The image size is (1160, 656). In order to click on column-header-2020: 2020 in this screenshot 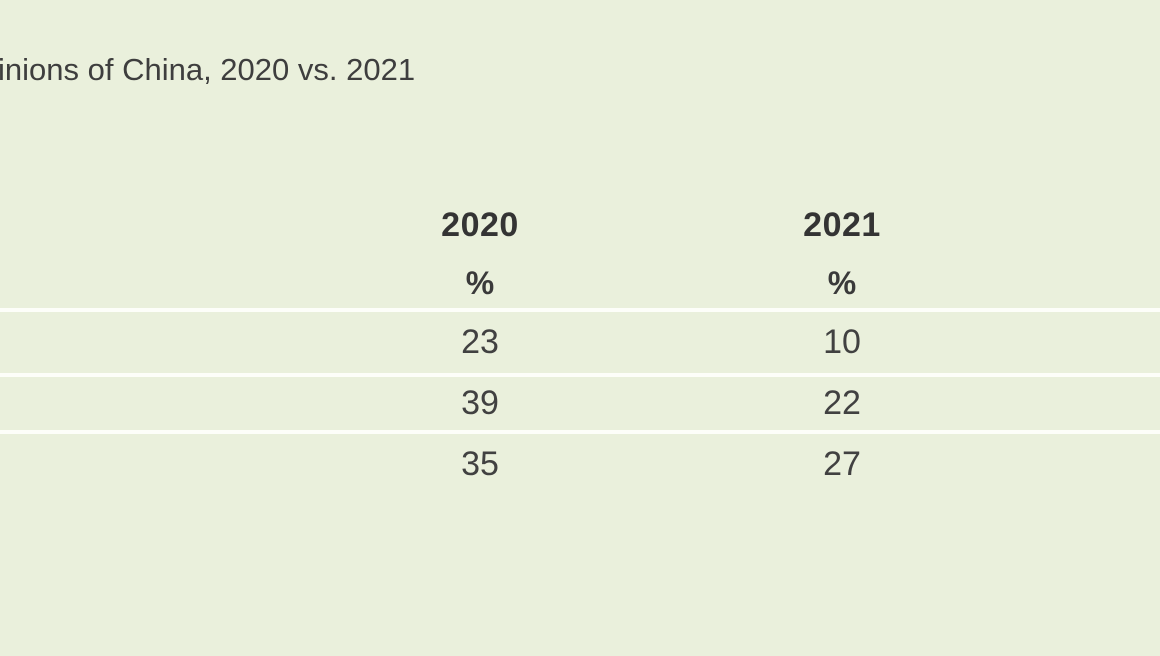, I will do `click(480, 225)`.